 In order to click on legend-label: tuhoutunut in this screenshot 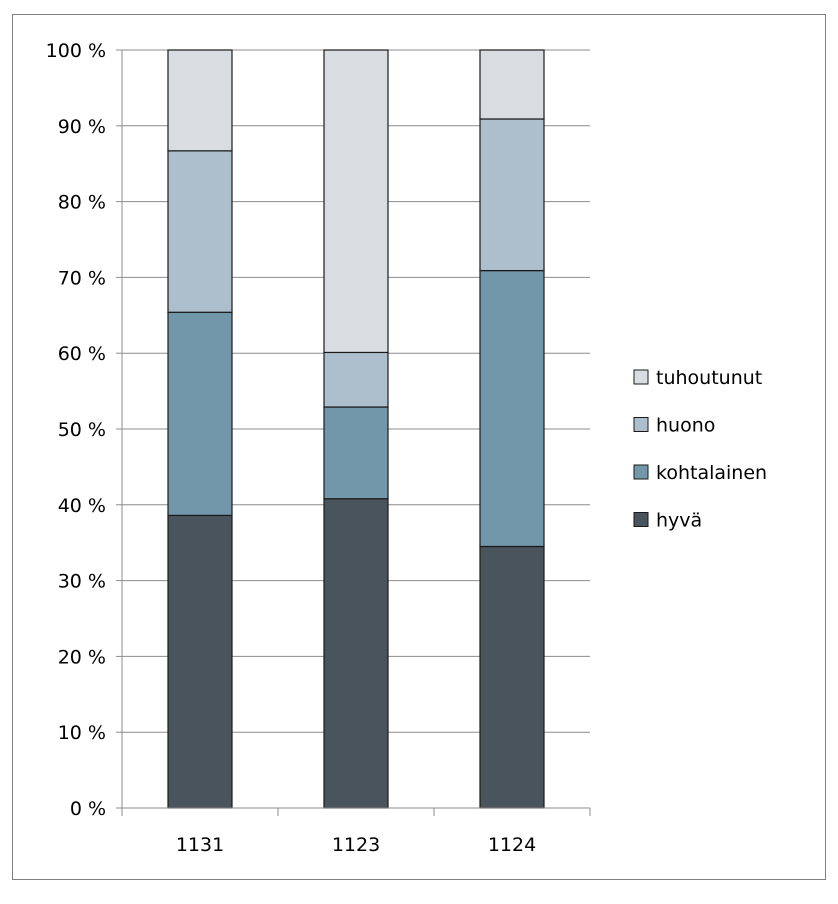, I will do `click(709, 378)`.